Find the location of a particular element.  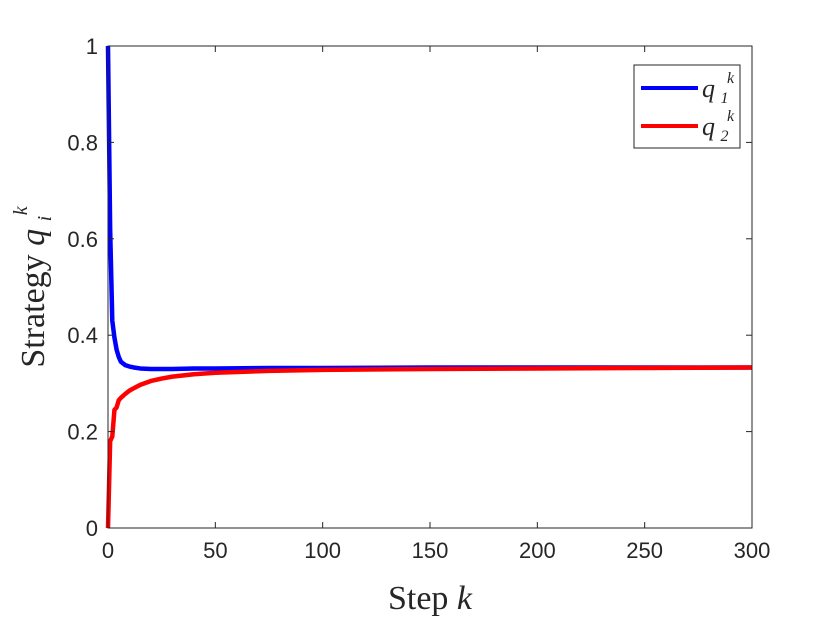

legend: q 1 k q 2 k is located at coordinates (687, 106).